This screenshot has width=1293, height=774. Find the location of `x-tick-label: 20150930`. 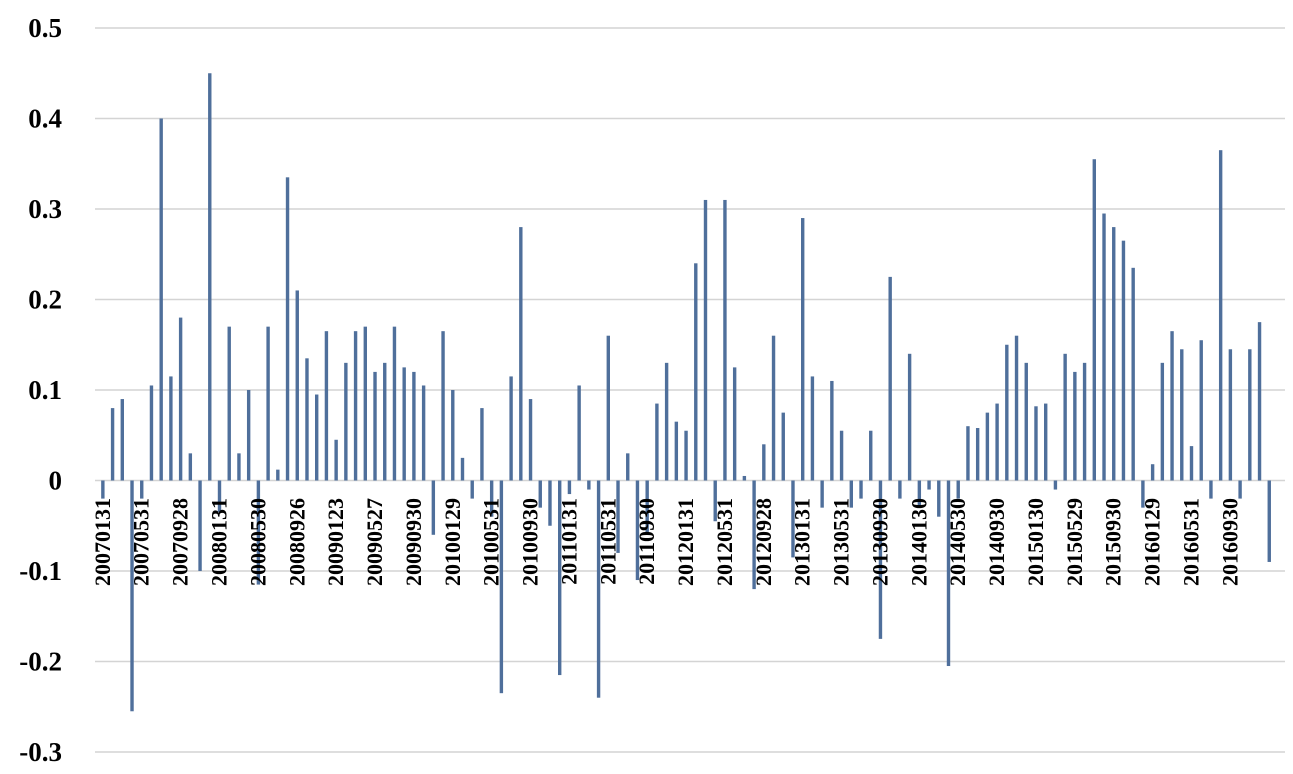

x-tick-label: 20150930 is located at coordinates (1113, 542).